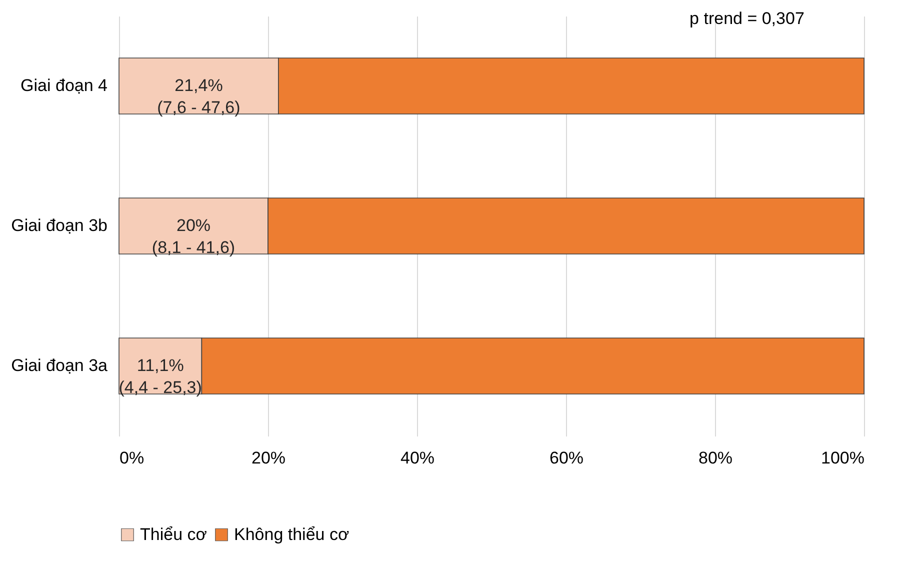 The image size is (923, 583). I want to click on x-tick-label: 20%, so click(268, 458).